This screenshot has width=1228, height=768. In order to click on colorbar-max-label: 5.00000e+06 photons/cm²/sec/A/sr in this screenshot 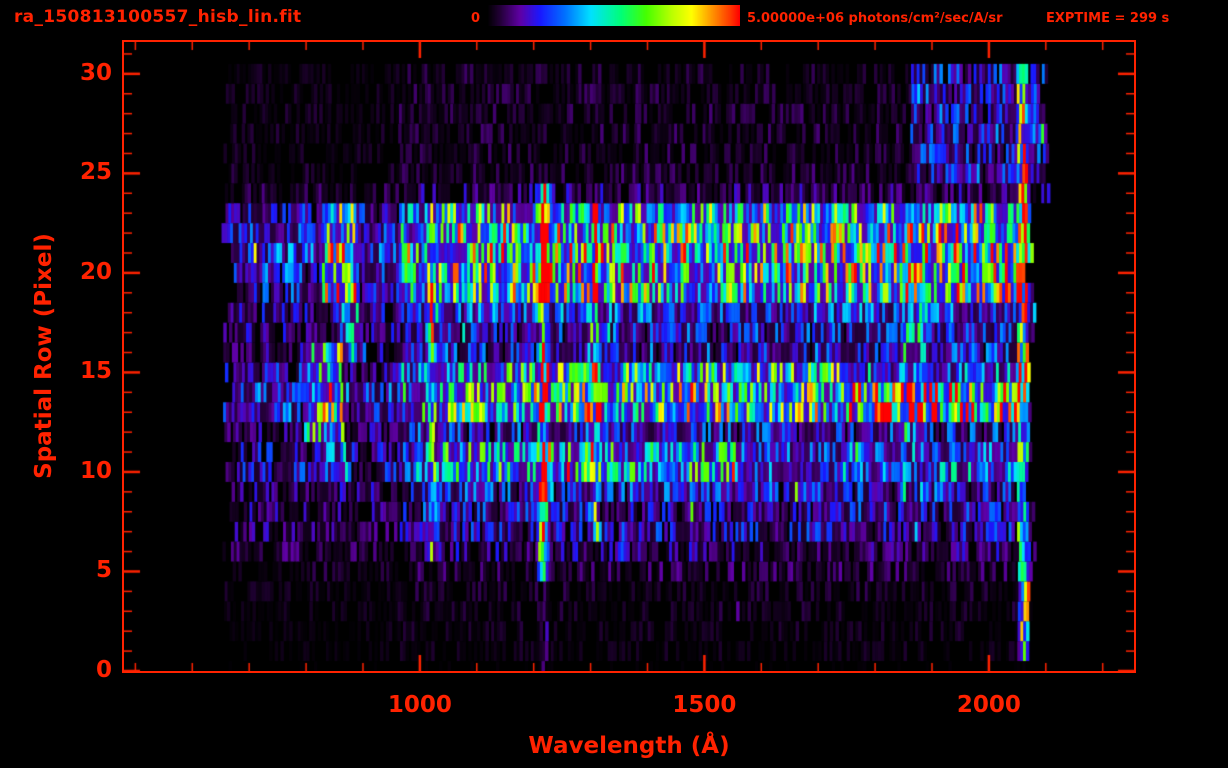, I will do `click(875, 18)`.